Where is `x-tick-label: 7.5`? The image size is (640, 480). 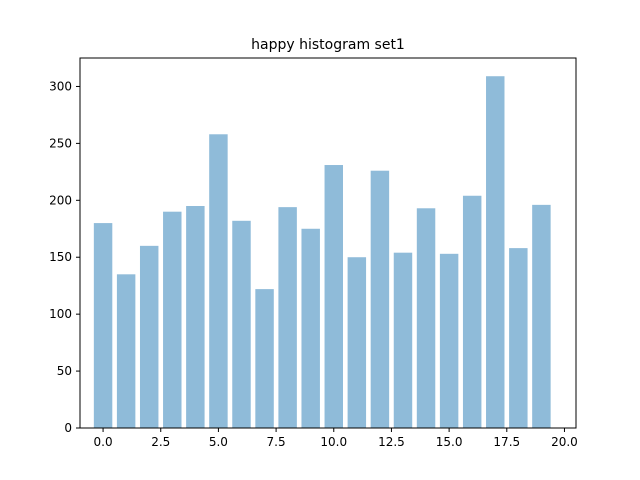
x-tick-label: 7.5 is located at coordinates (276, 442).